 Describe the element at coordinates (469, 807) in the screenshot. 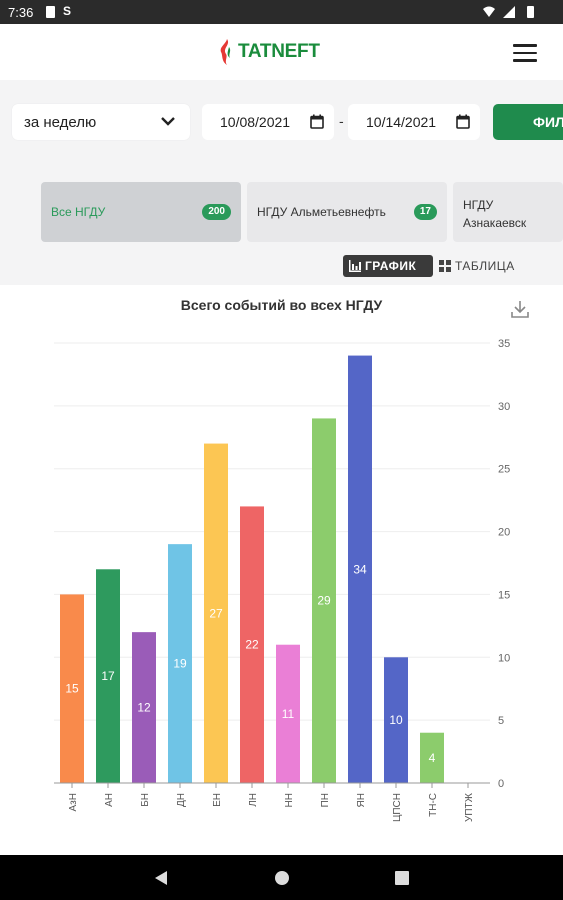

I see `x-tick-label: УПТЖ` at that location.